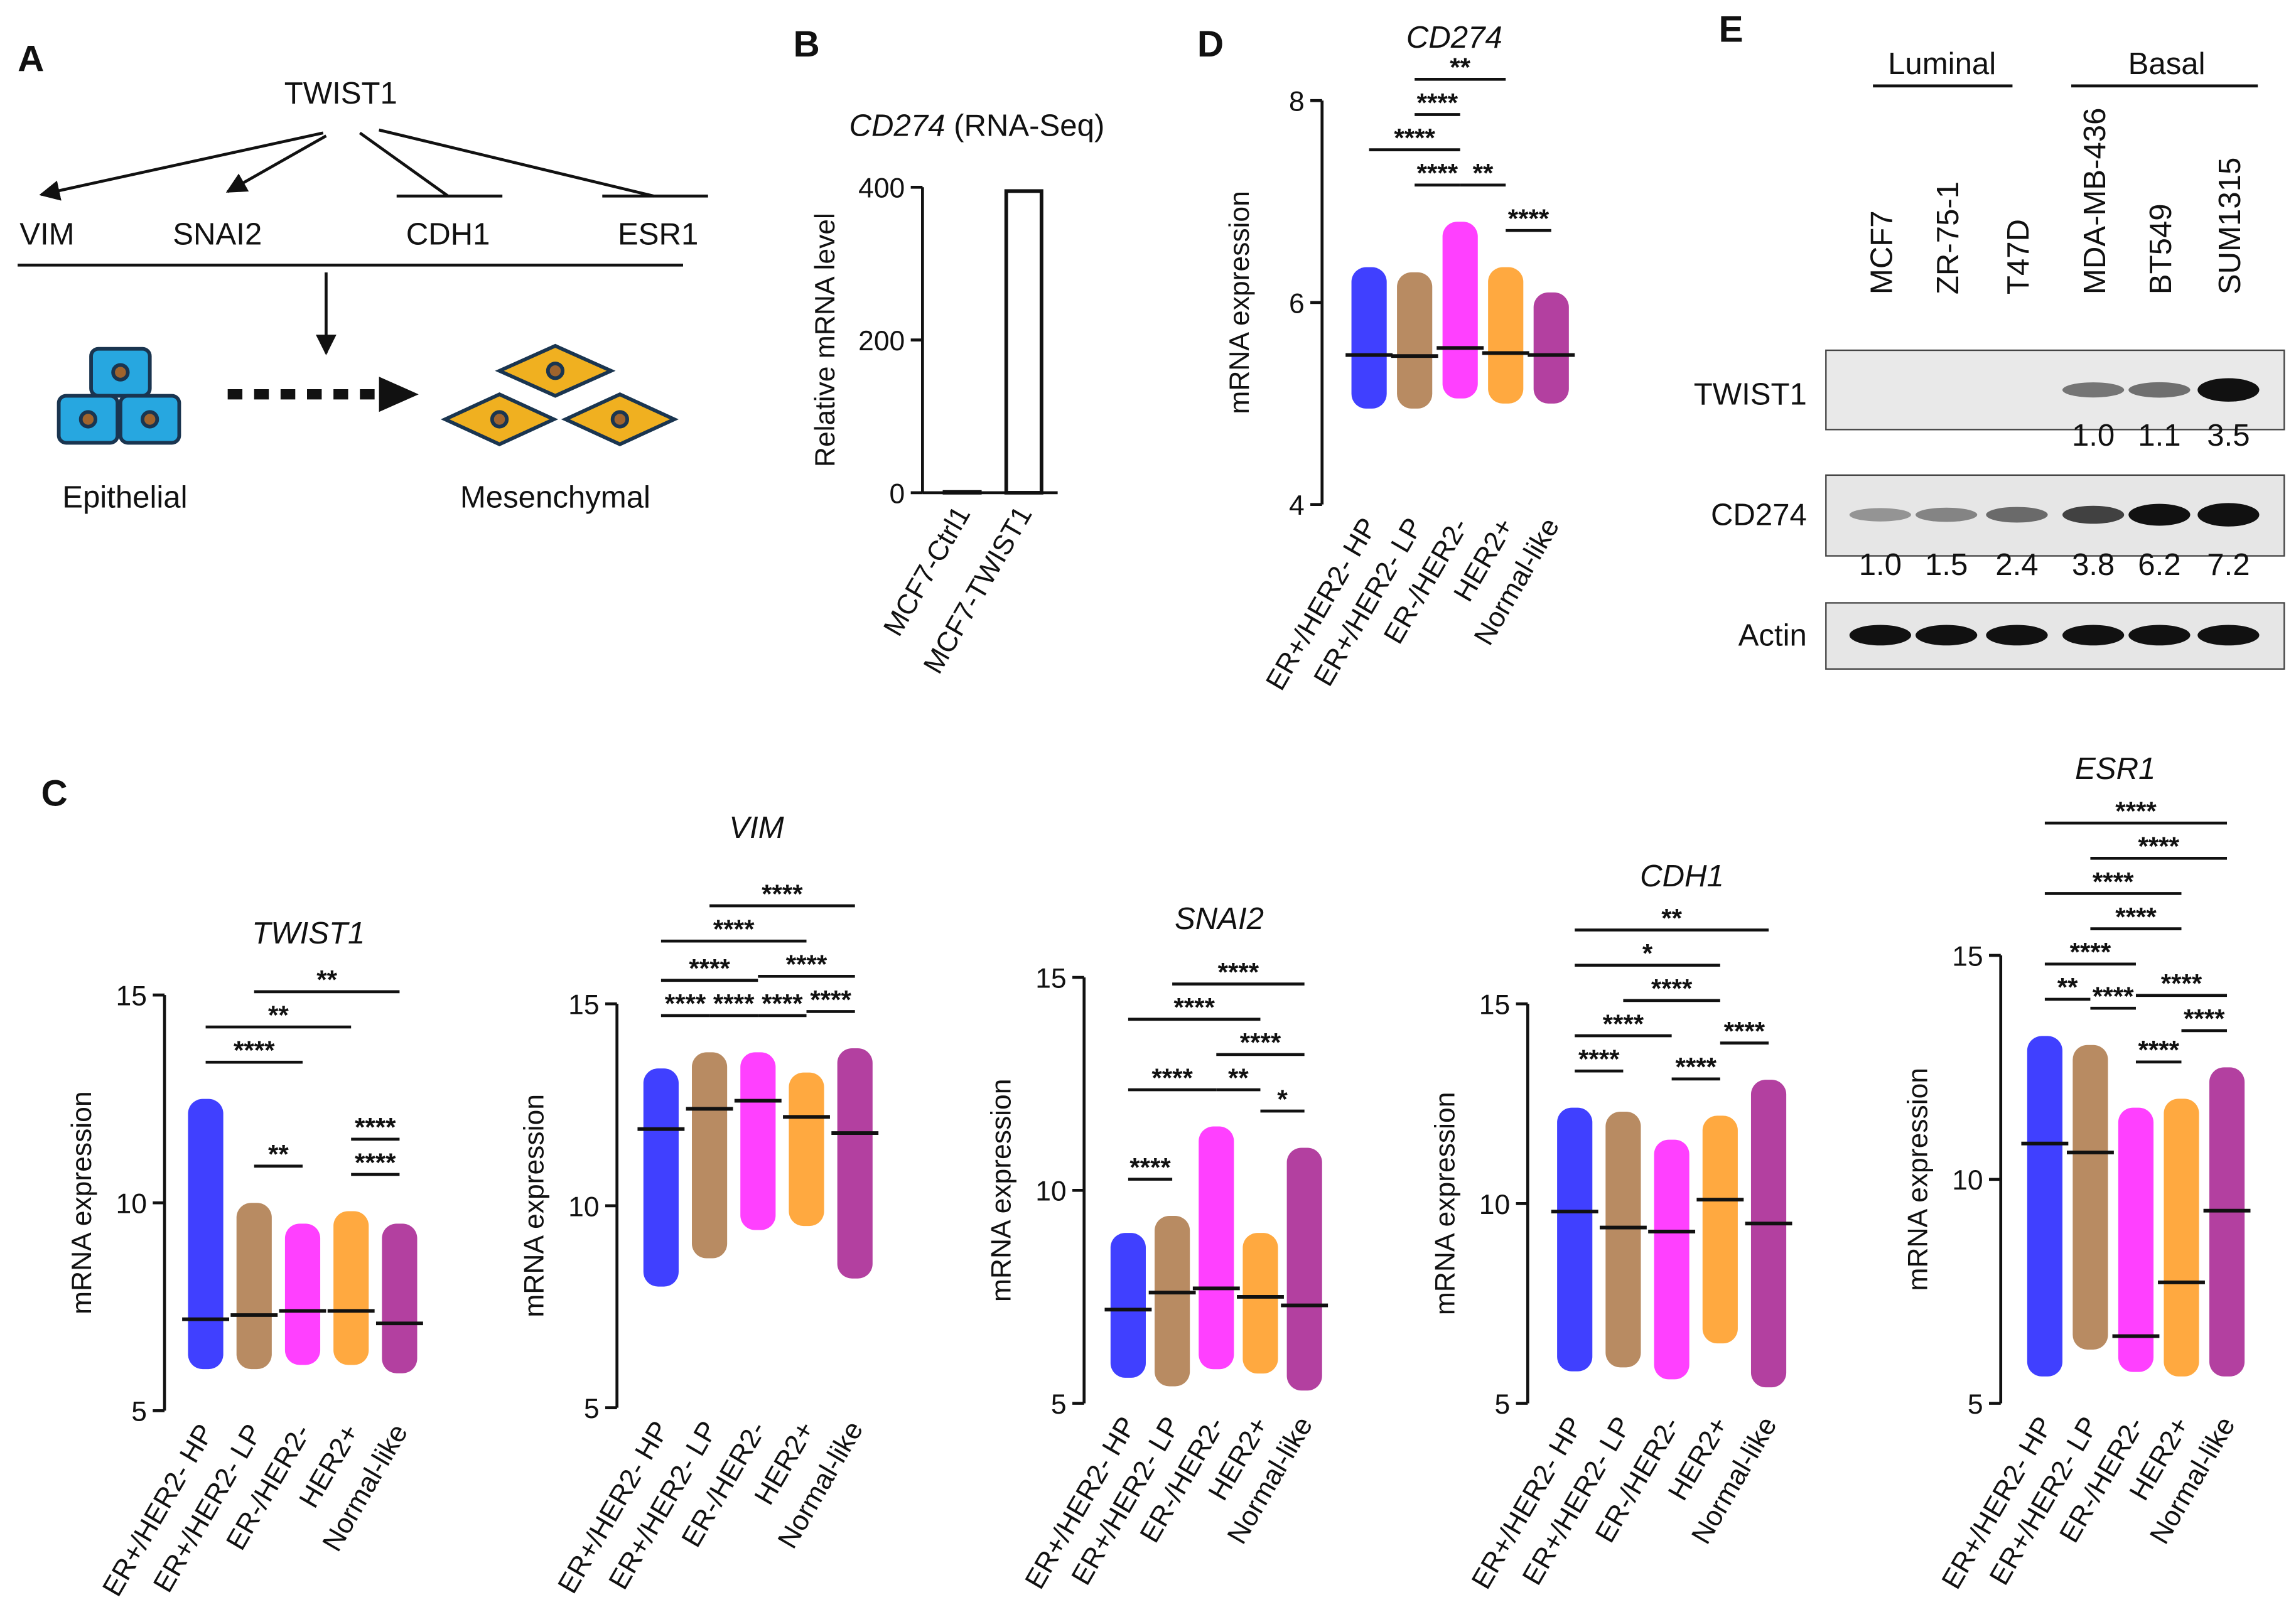 The image size is (2296, 1617). I want to click on chart-title: TWIST1, so click(309, 933).